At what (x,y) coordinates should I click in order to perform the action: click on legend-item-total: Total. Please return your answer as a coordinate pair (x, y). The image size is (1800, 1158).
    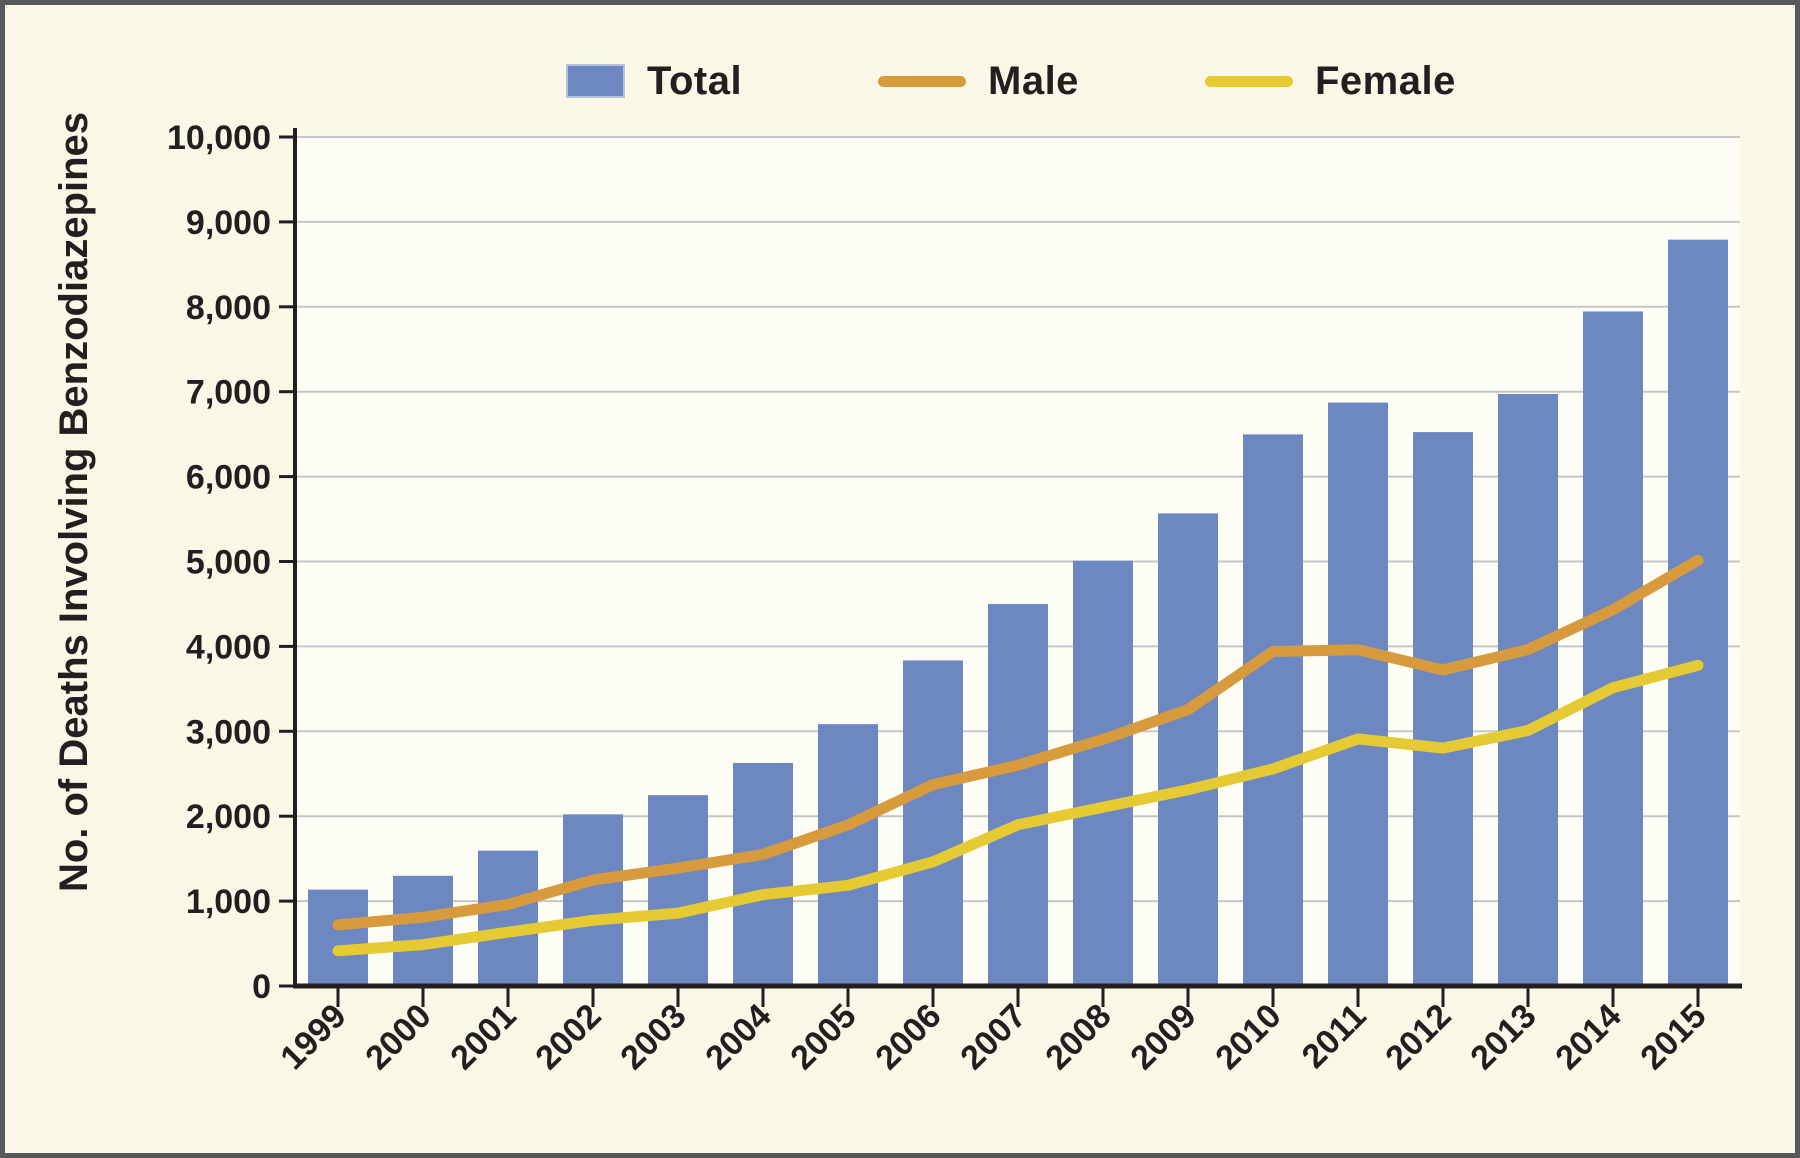
    Looking at the image, I should click on (654, 81).